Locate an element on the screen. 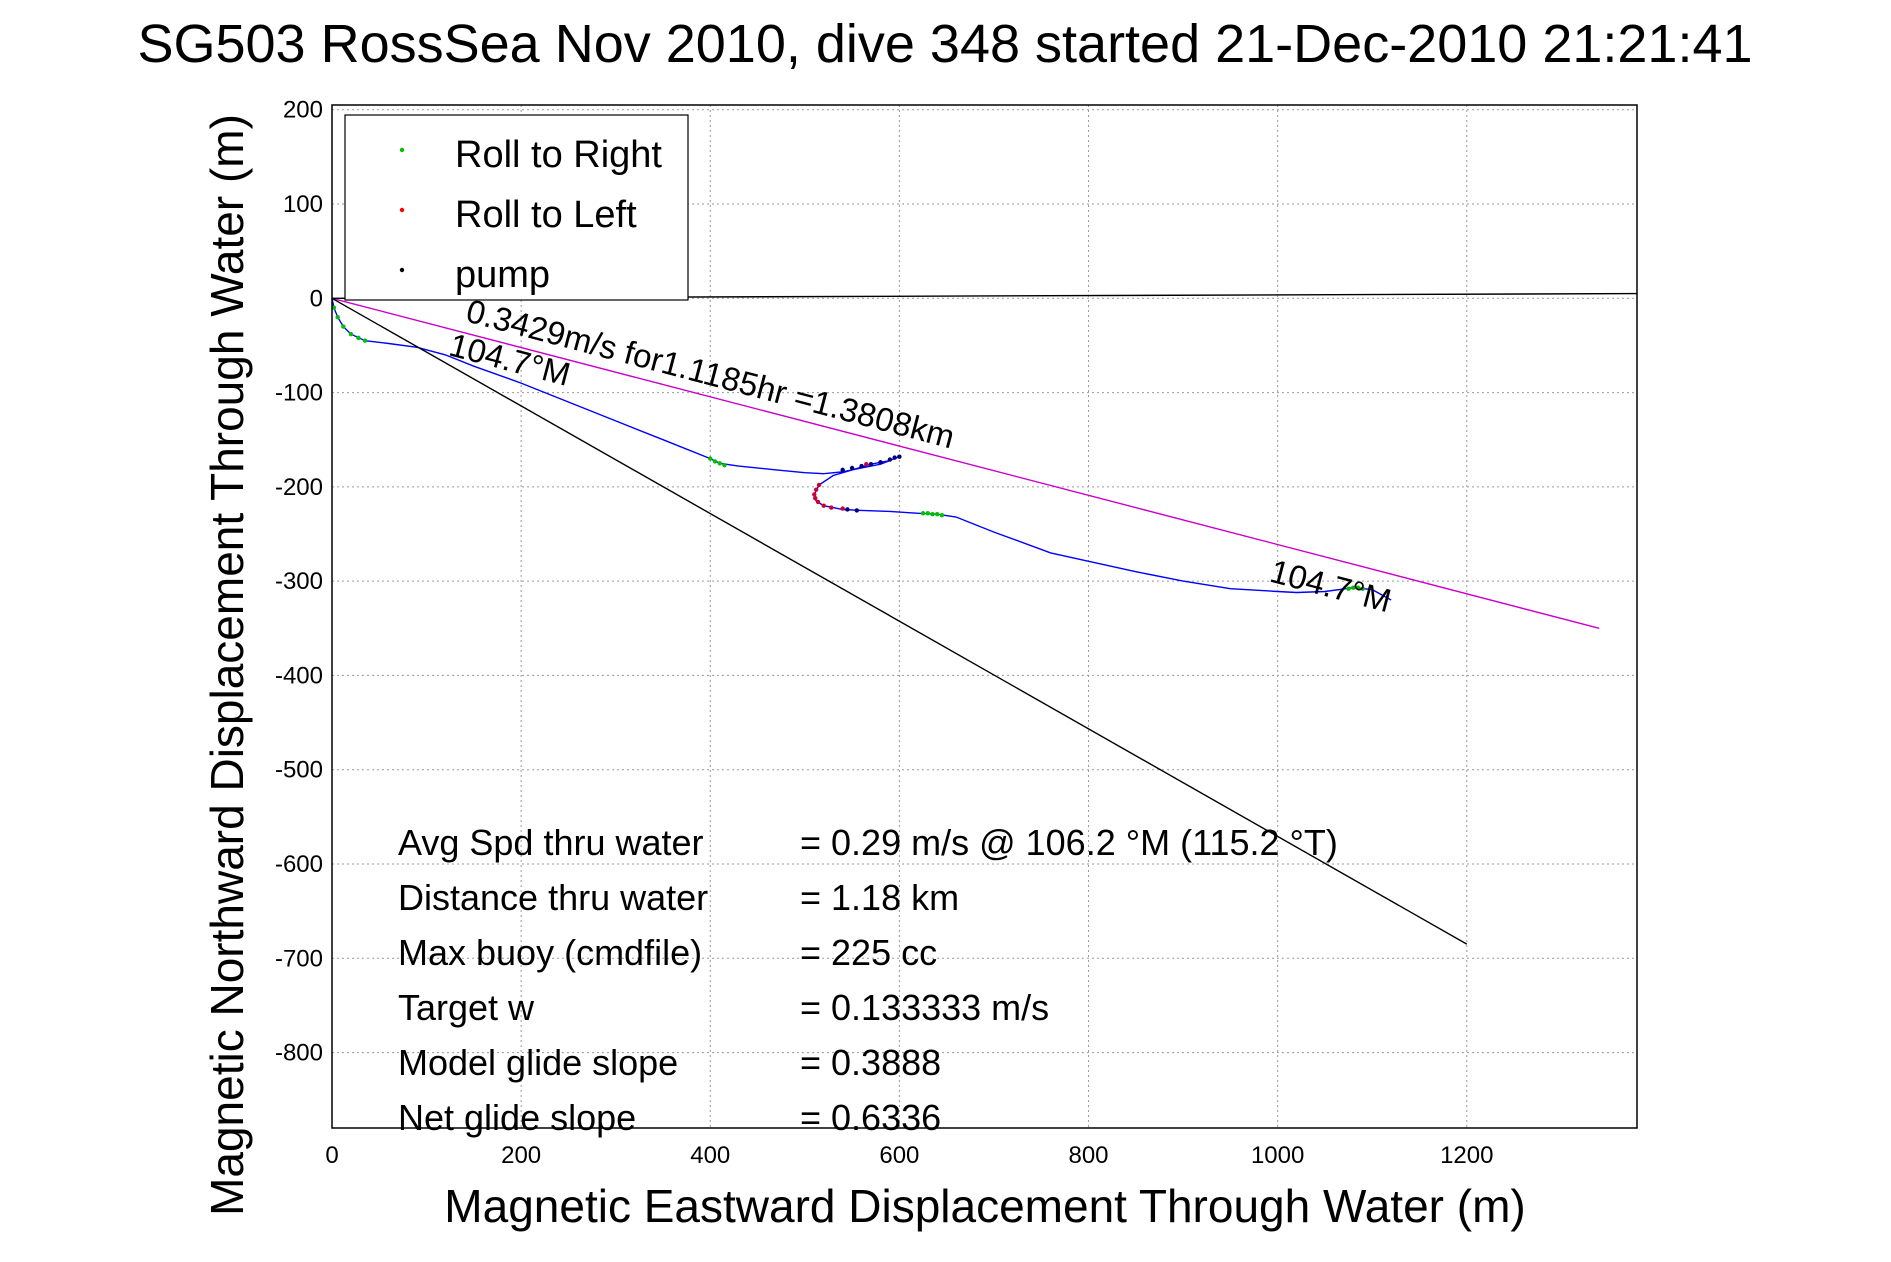 Image resolution: width=1891 pixels, height=1262 pixels. y-tick-label: 0 is located at coordinates (316, 298).